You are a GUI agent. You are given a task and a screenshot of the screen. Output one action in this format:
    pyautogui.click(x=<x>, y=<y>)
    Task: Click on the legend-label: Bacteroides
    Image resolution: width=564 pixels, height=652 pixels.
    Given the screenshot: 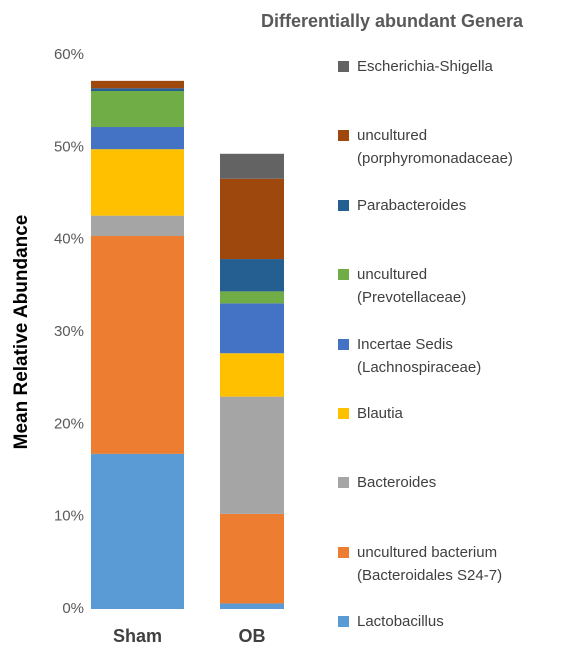 What is the action you would take?
    pyautogui.click(x=397, y=483)
    